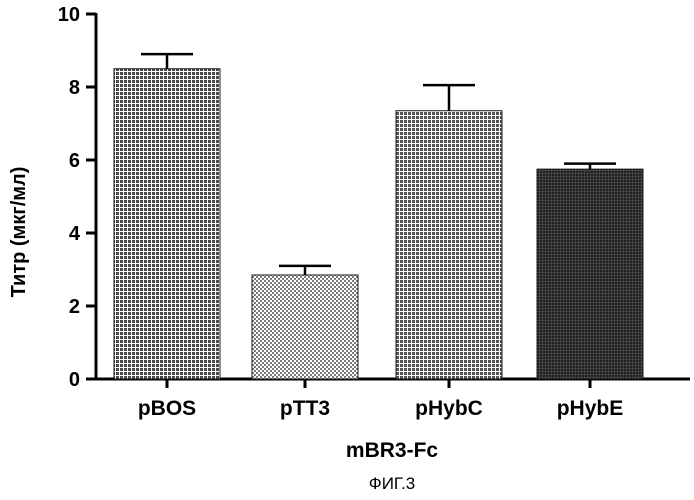 The image size is (694, 500). Describe the element at coordinates (167, 408) in the screenshot. I see `x-tick-label: pBOS` at that location.